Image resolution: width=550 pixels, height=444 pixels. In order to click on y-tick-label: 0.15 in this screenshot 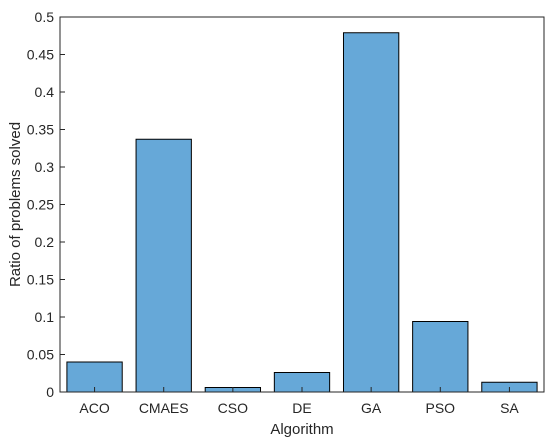, I will do `click(40, 280)`.